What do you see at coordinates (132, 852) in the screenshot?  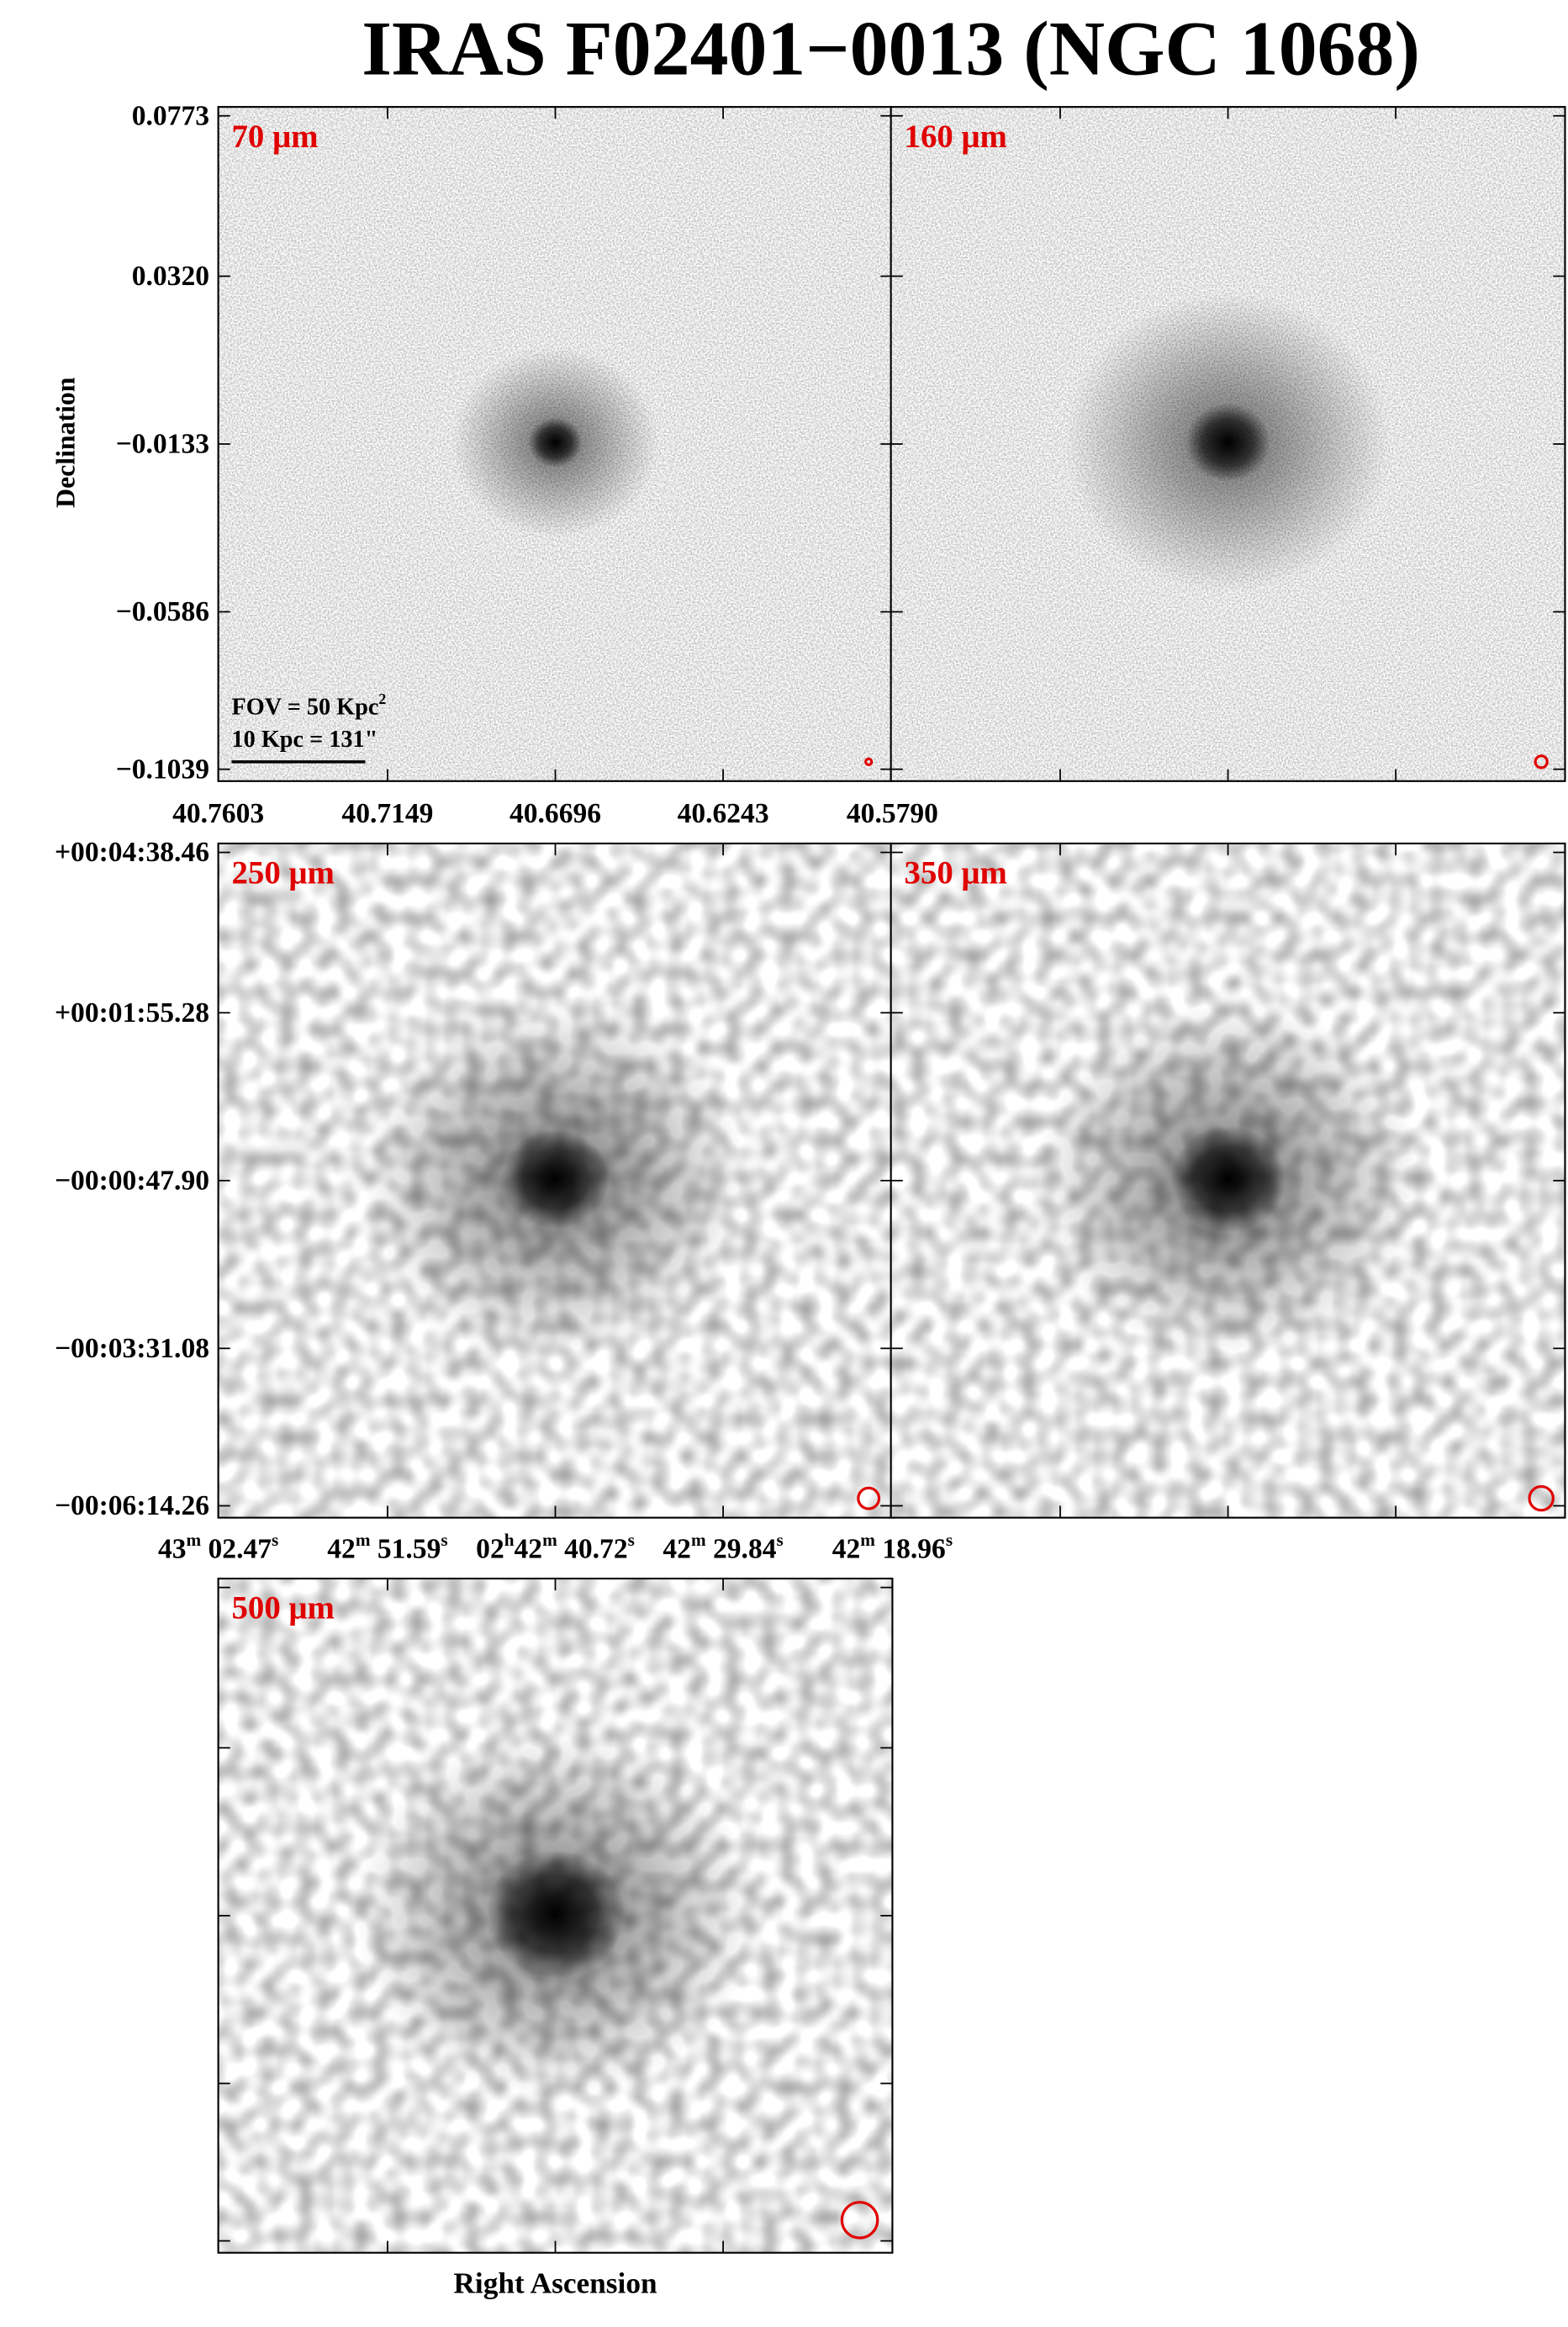 I see `y-tick-label: +00:04:38.46` at bounding box center [132, 852].